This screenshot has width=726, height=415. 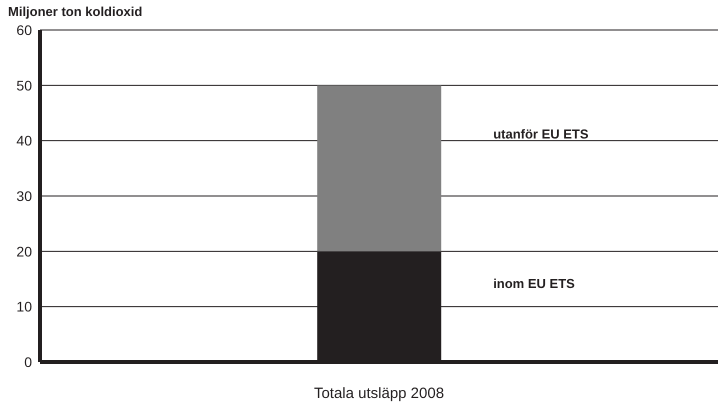 What do you see at coordinates (28, 362) in the screenshot?
I see `y-tick-label: 0` at bounding box center [28, 362].